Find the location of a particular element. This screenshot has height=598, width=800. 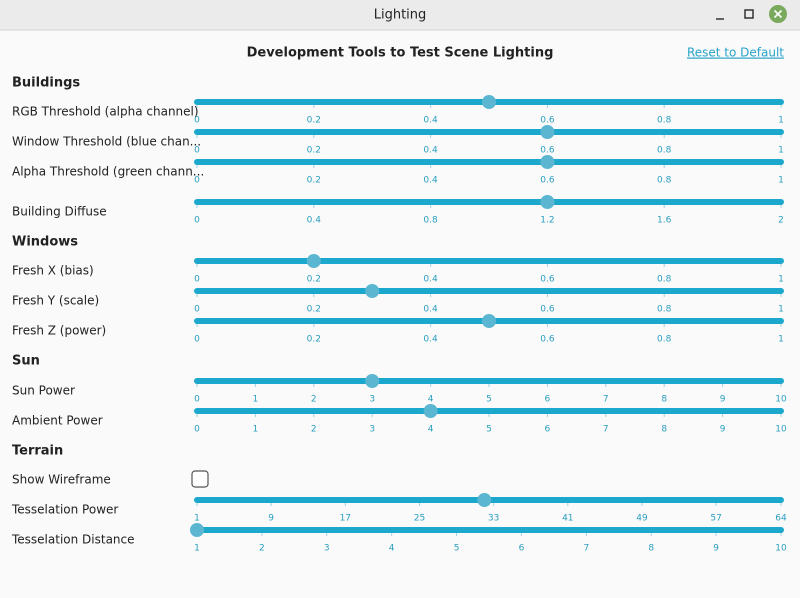

tick-label: 41 is located at coordinates (567, 519).